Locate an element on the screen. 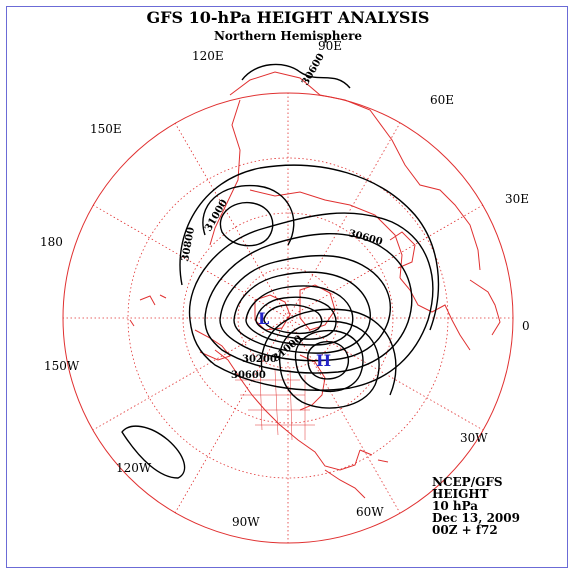 This screenshot has width=576, height=576. lon-label-150w: 150W is located at coordinates (62, 366).